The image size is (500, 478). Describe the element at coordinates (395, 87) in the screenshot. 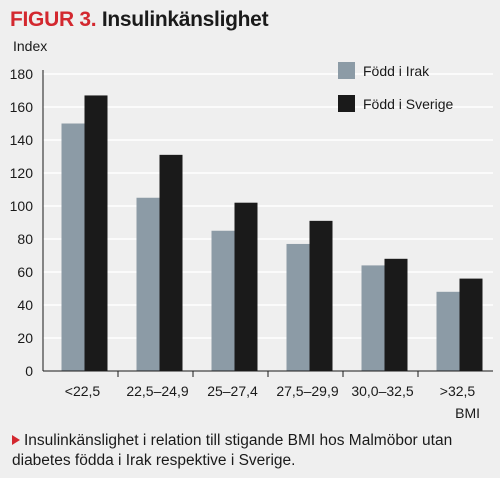

I see `legend: Född i Irak Född i Sverige` at that location.